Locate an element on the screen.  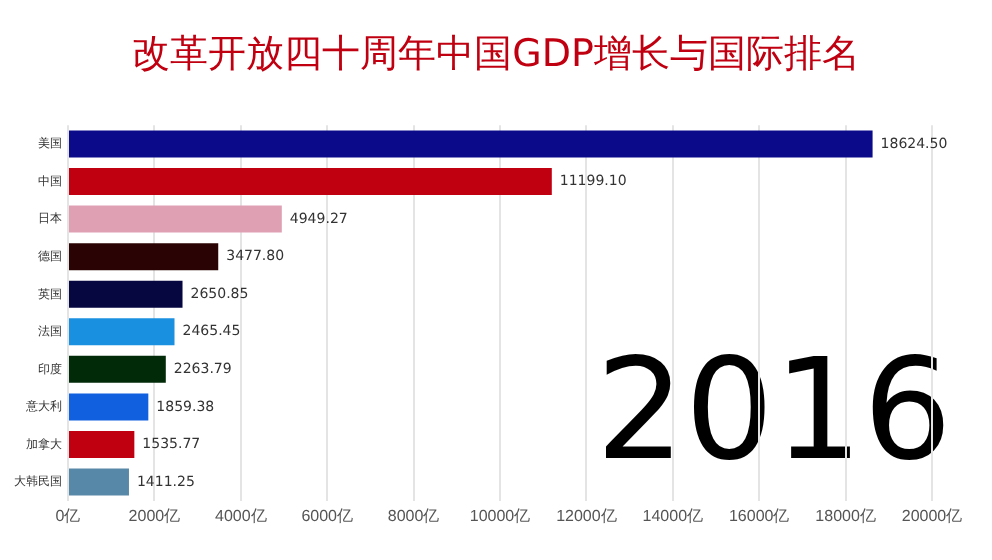
x-tick-label: 6000亿 is located at coordinates (327, 515).